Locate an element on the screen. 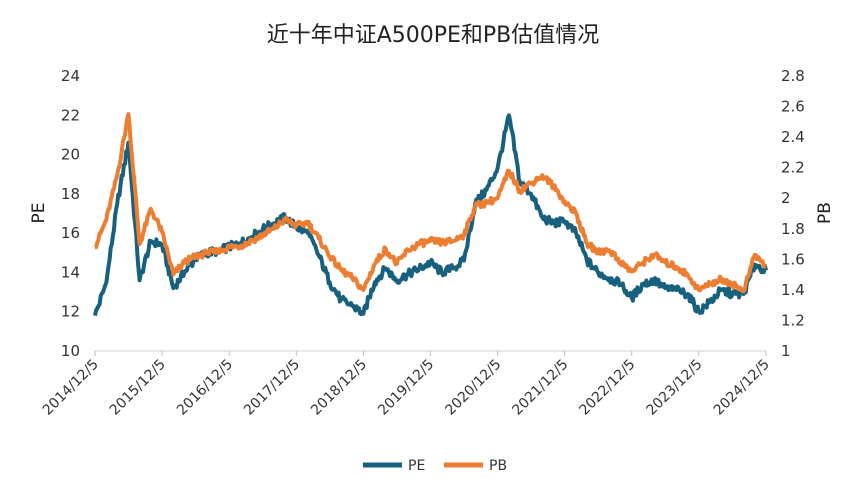 The image size is (866, 493). y-right-tick-label: 2 is located at coordinates (786, 198).